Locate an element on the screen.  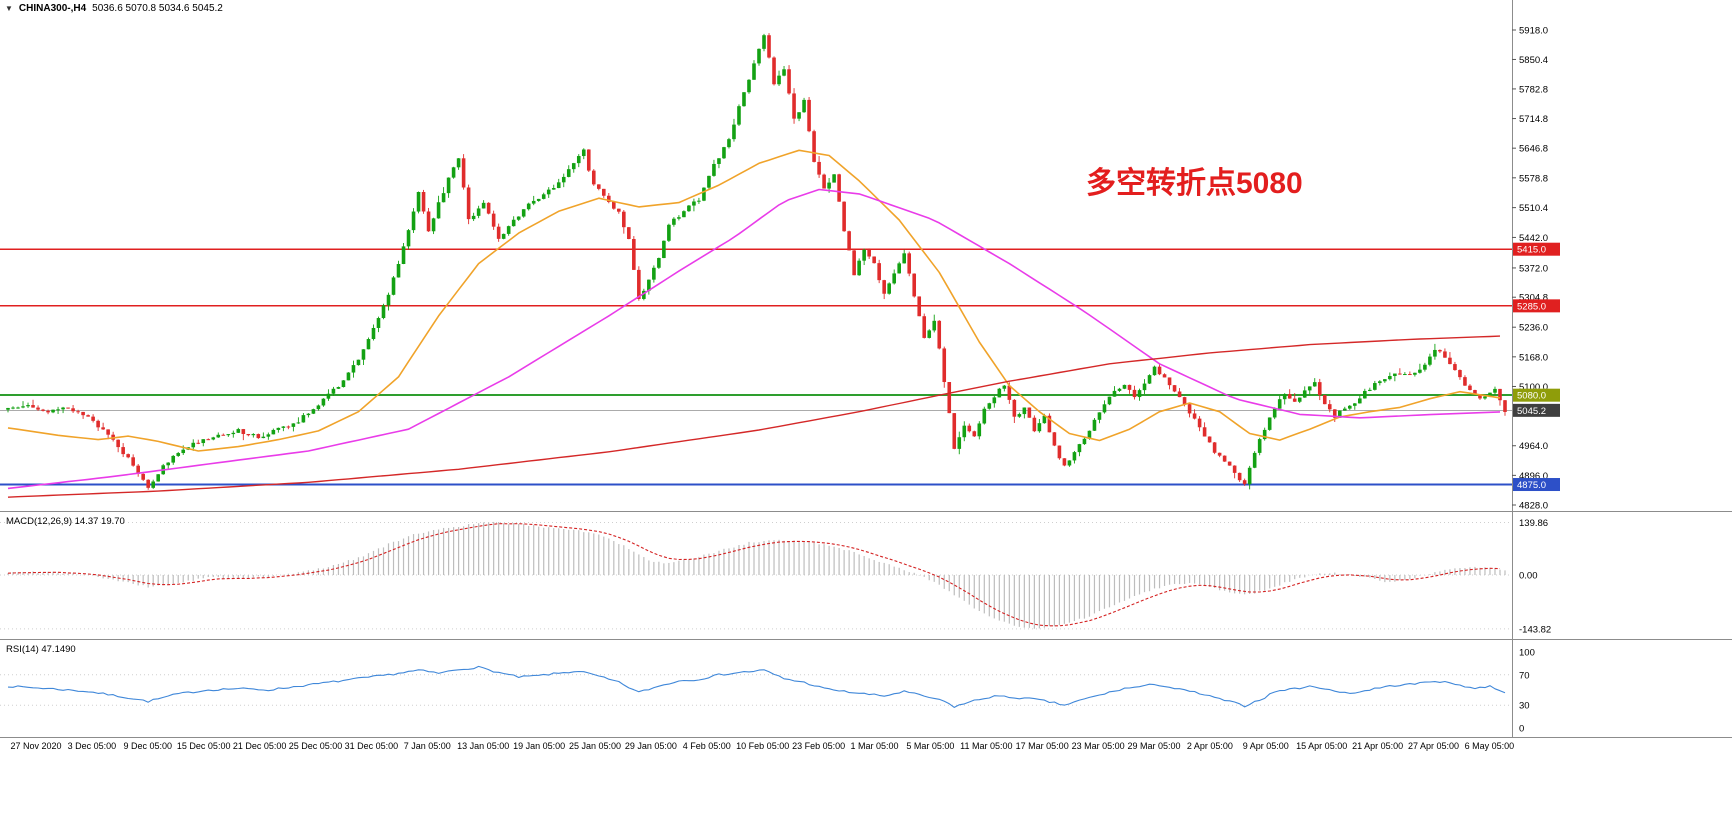
rsi-axis-label: 30 is located at coordinates (1524, 706).